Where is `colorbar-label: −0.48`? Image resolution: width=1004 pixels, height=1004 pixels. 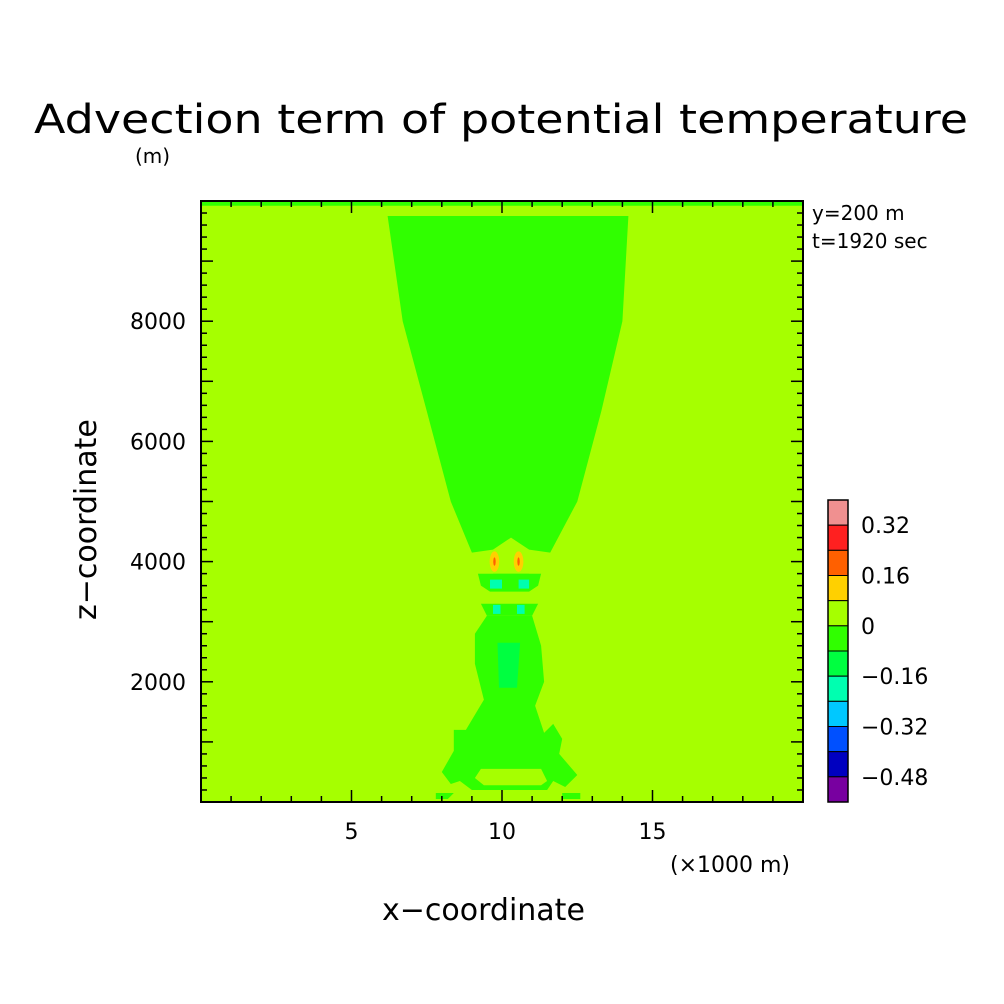 colorbar-label: −0.48 is located at coordinates (894, 778).